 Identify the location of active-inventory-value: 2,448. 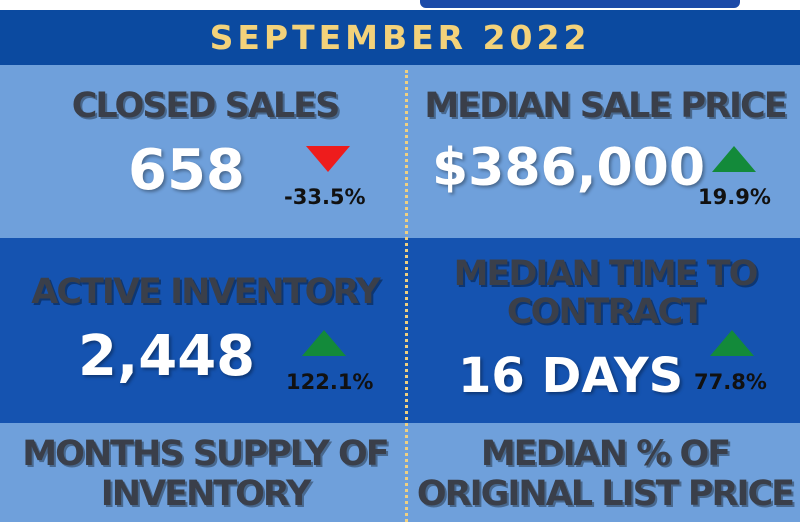
(167, 356).